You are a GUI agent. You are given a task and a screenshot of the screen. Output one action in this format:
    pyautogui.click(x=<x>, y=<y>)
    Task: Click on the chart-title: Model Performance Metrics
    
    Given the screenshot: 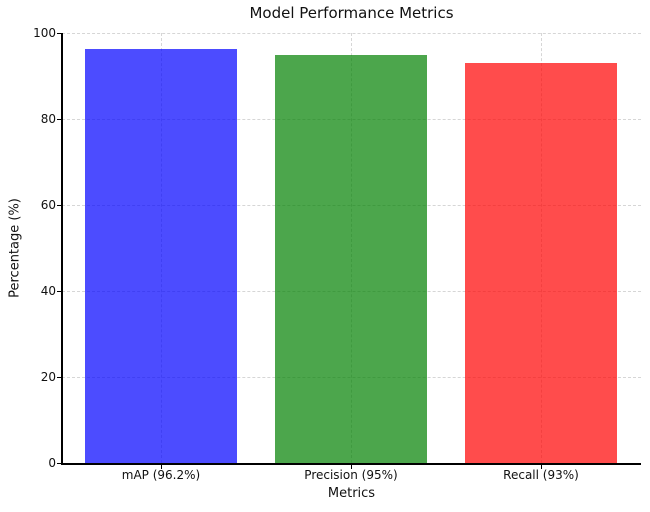 What is the action you would take?
    pyautogui.click(x=351, y=13)
    